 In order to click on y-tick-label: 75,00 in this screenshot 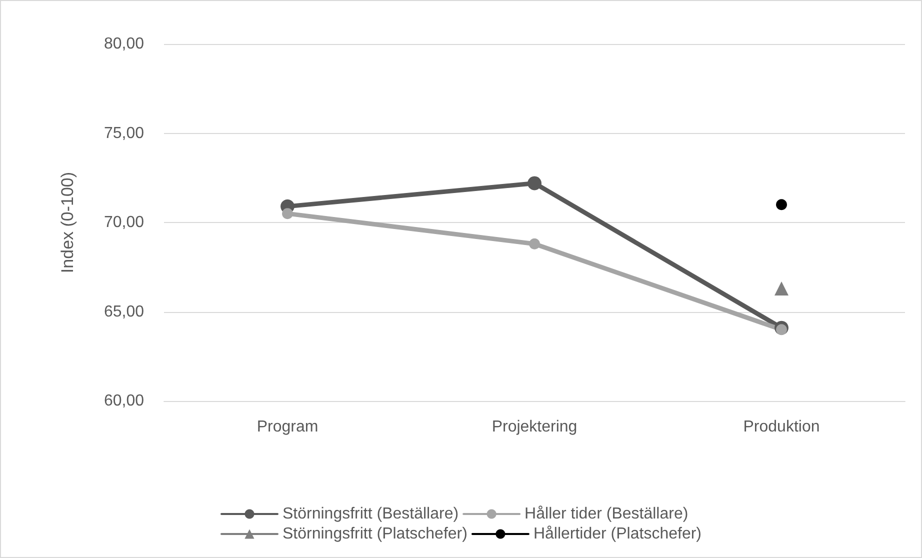, I will do `click(124, 133)`.